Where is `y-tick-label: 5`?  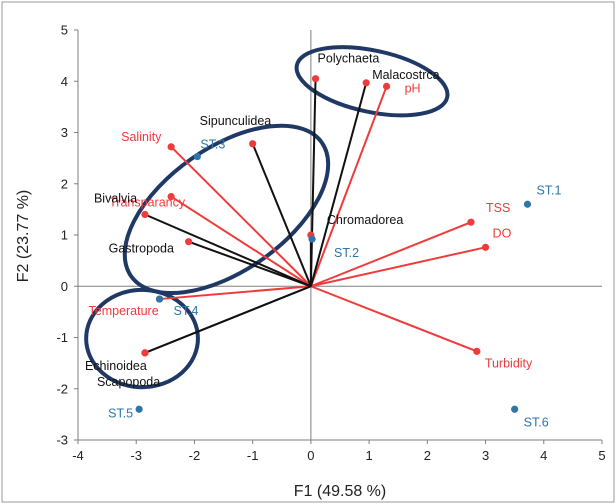
y-tick-label: 5 is located at coordinates (64, 30).